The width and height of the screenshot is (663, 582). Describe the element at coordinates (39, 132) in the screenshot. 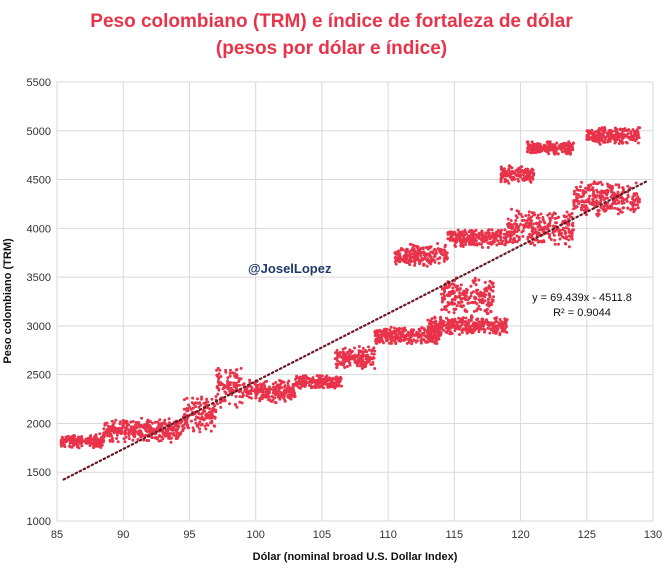

I see `y-tick-label: 5000` at that location.